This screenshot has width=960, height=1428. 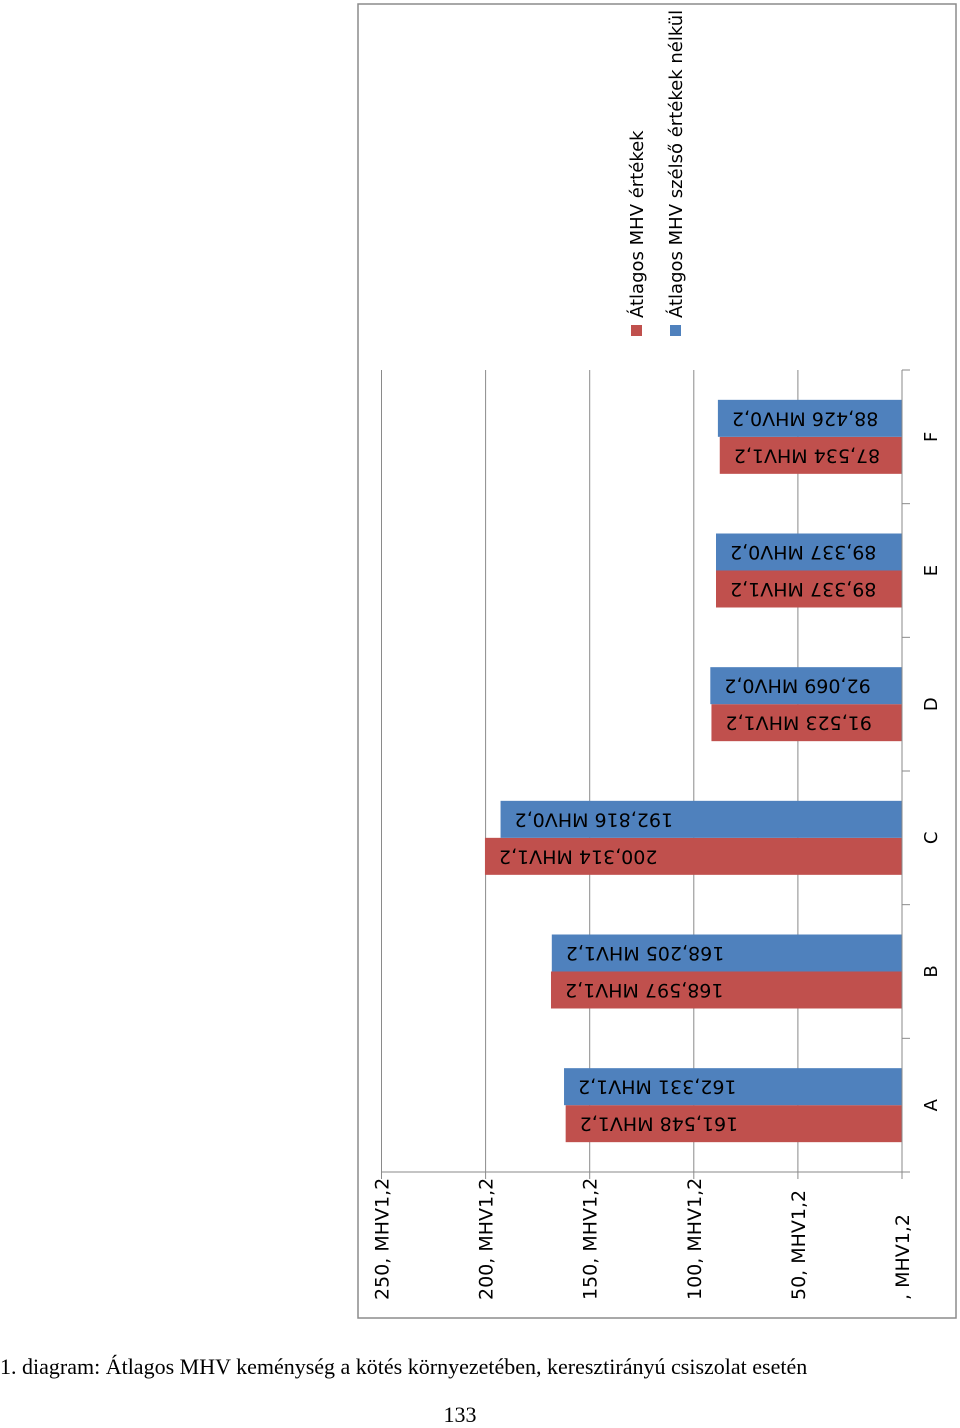 I want to click on data-label: 200,314 MHV1,2, so click(x=578, y=856).